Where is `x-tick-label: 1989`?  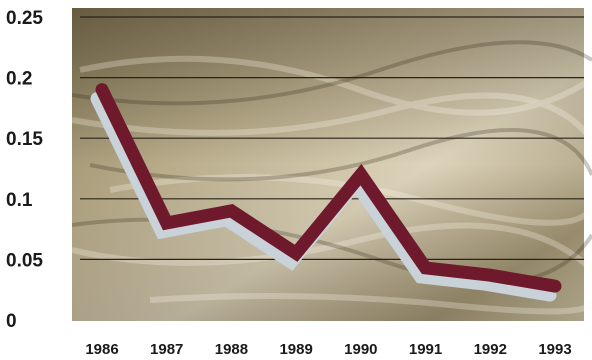
x-tick-label: 1989 is located at coordinates (295, 349).